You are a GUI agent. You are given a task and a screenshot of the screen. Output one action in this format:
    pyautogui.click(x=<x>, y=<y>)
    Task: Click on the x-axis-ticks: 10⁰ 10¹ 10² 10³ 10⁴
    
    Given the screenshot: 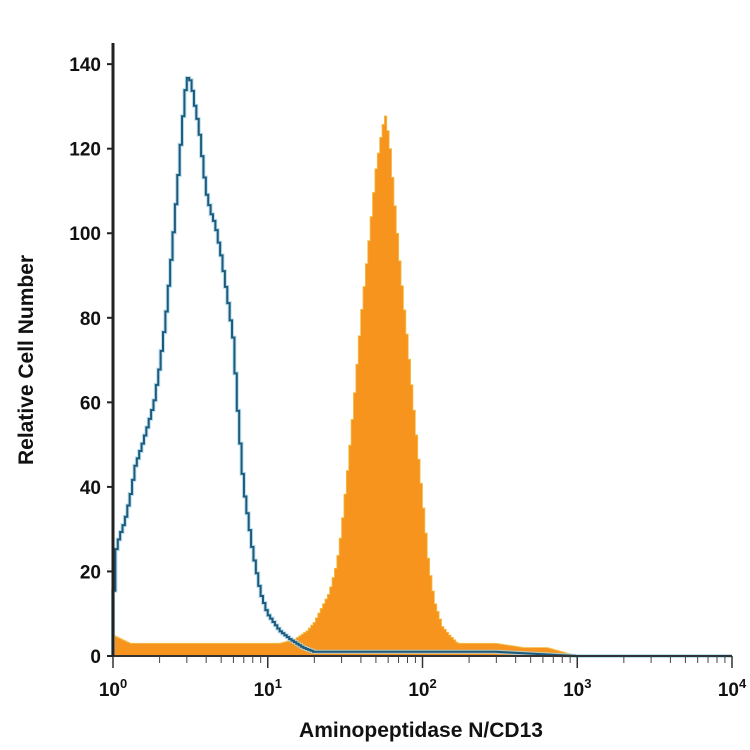 What is the action you would take?
    pyautogui.click(x=423, y=678)
    